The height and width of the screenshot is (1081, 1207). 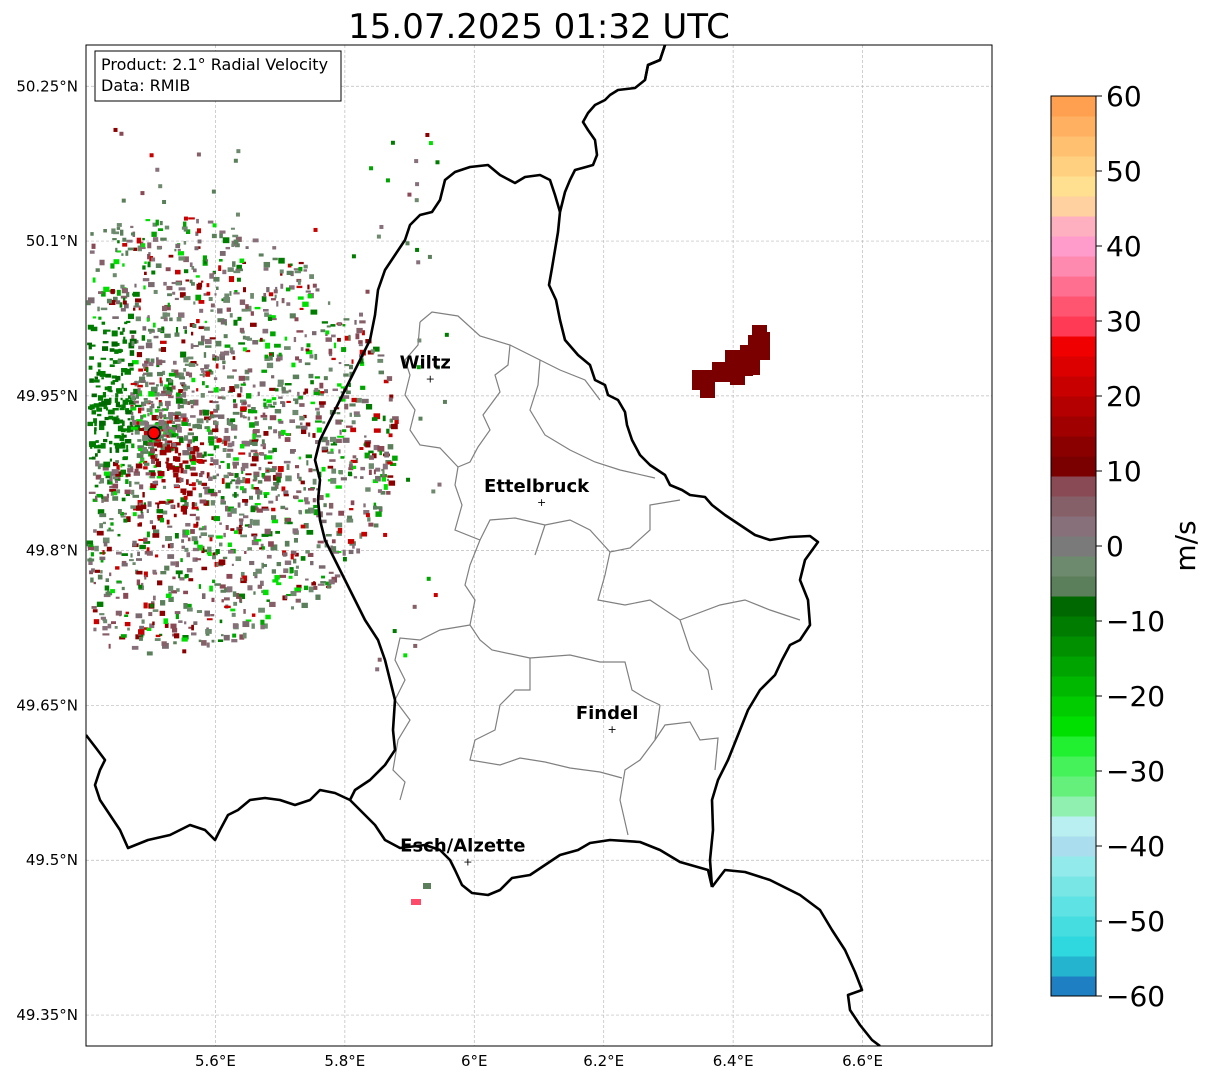 I want to click on lon-tick-label: 5.8°E, so click(x=344, y=1061).